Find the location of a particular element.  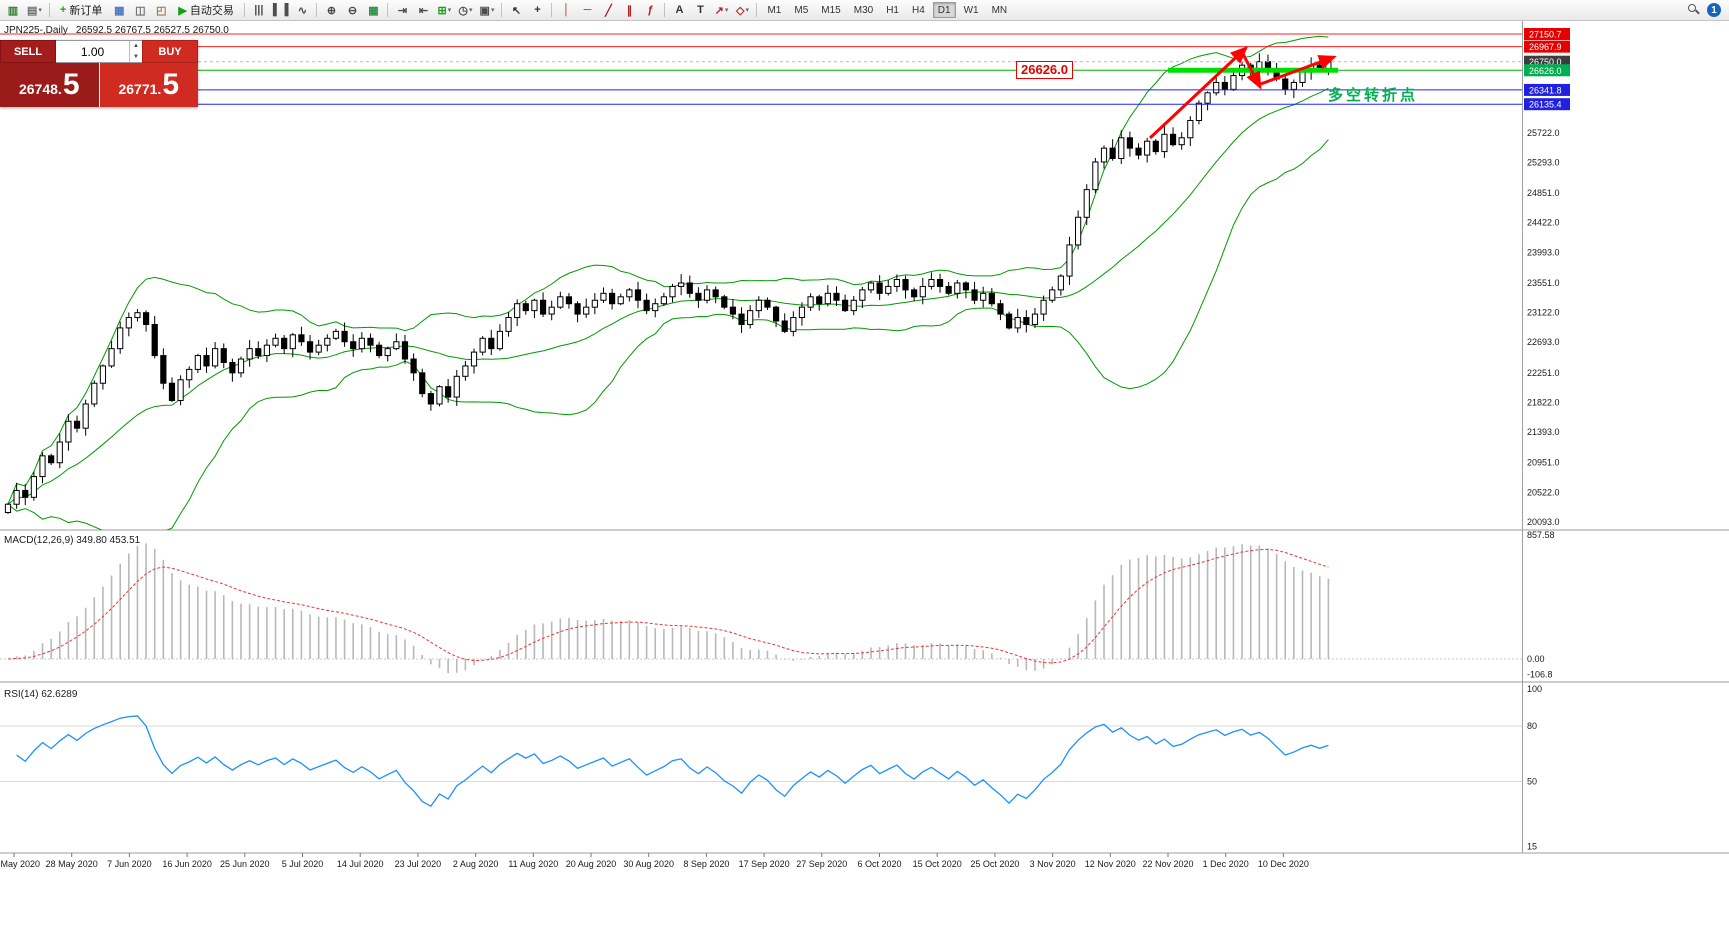

svg-text: 26967.9 is located at coordinates (1545, 47).